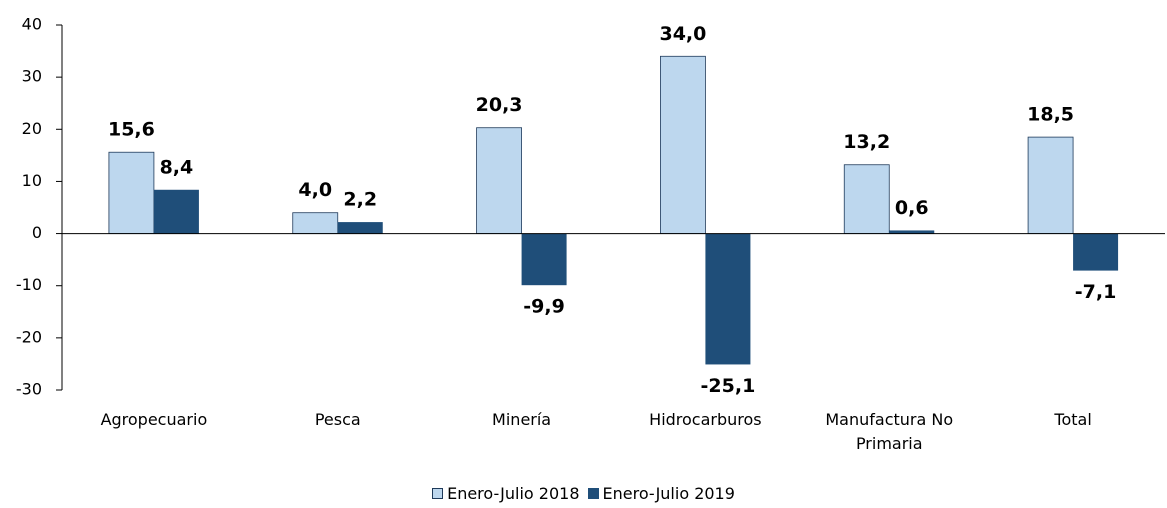 The image size is (1167, 508). Describe the element at coordinates (728, 386) in the screenshot. I see `value-label: -25,1` at that location.